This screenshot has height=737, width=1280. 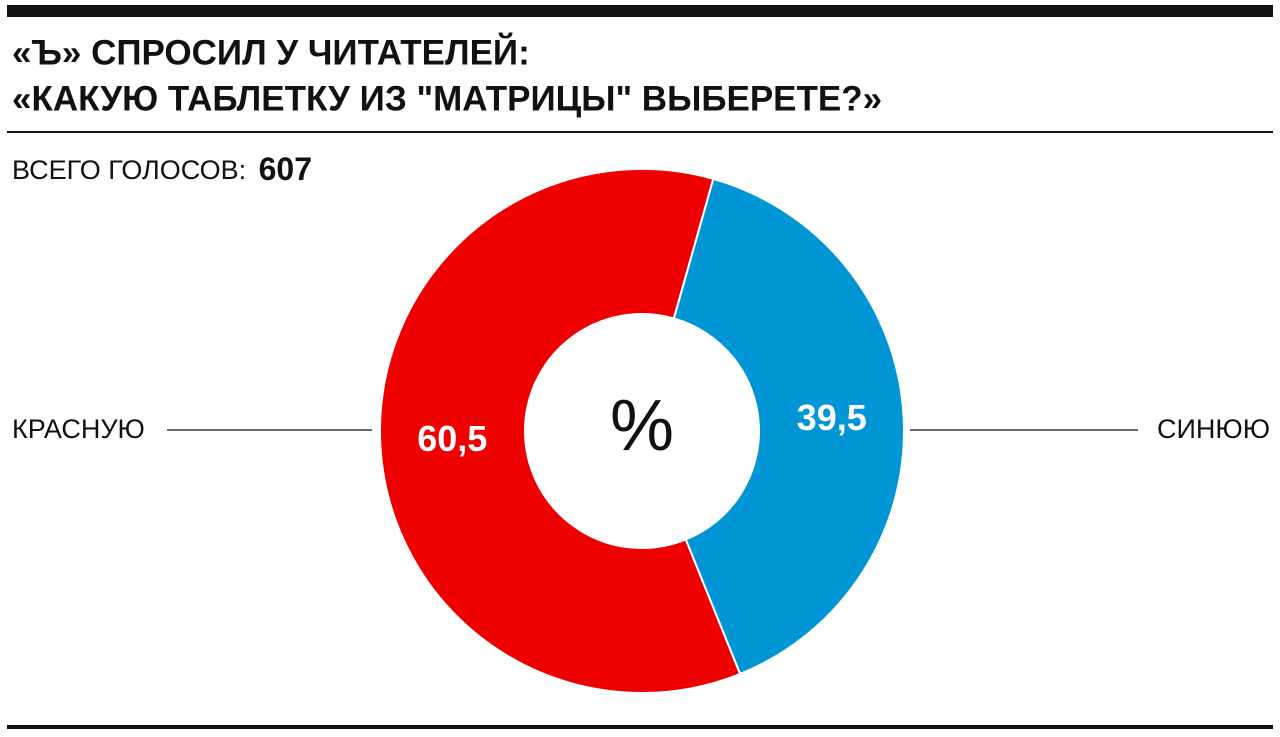 I want to click on top-rule, so click(x=640, y=11).